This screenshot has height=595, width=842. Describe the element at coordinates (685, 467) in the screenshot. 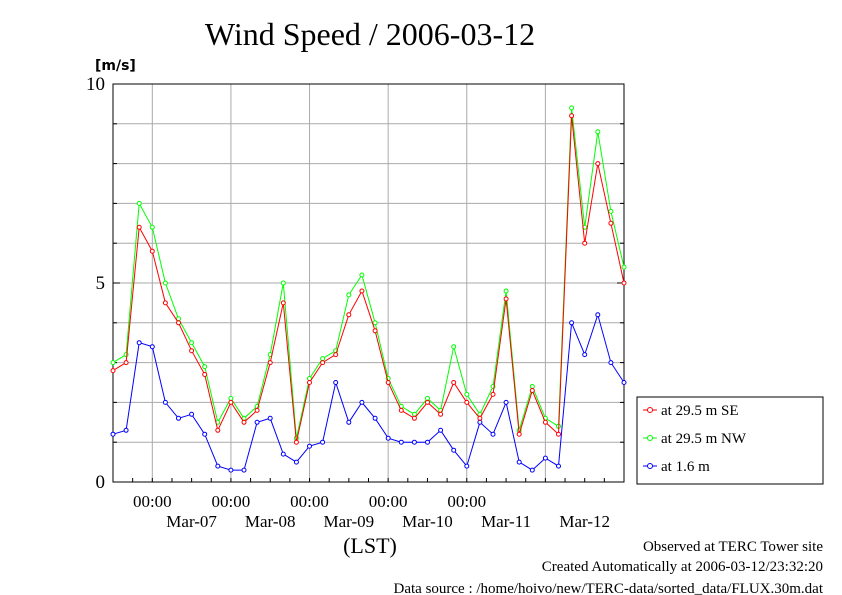

I see `legend-label: at 1.6 m` at that location.